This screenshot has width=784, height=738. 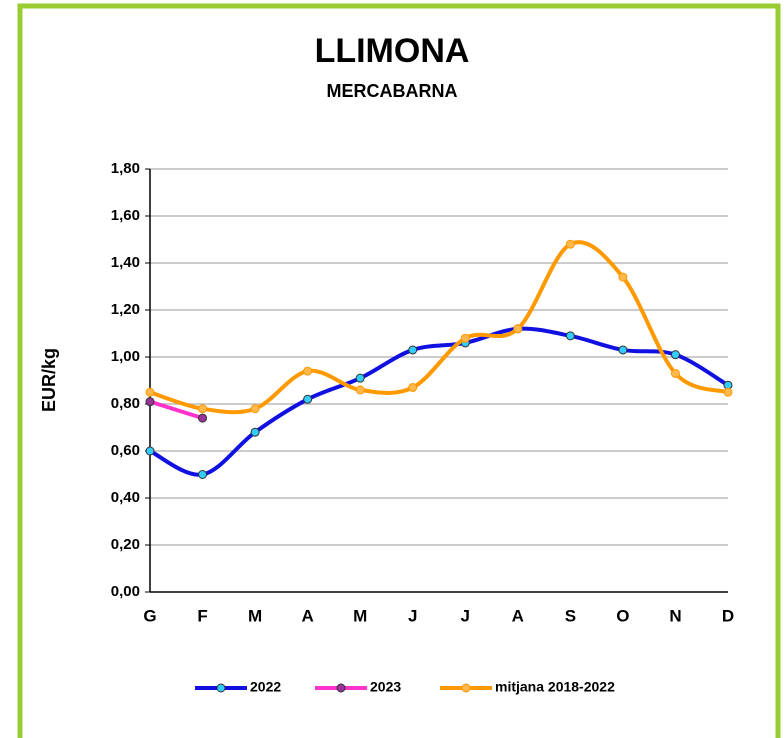 What do you see at coordinates (728, 615) in the screenshot?
I see `x-tick-label: D` at bounding box center [728, 615].